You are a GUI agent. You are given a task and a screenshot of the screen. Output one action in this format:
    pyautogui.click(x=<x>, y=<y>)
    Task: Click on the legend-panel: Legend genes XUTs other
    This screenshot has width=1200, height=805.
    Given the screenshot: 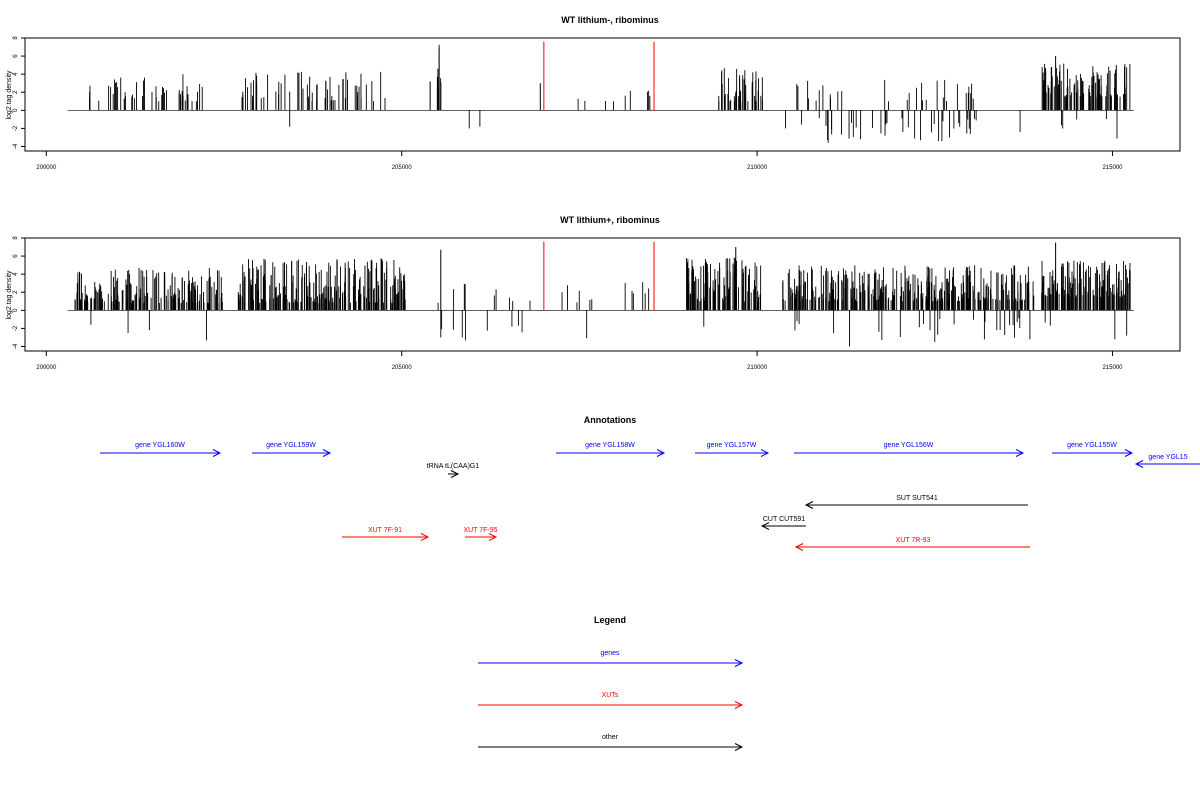 What is the action you would take?
    pyautogui.click(x=611, y=683)
    